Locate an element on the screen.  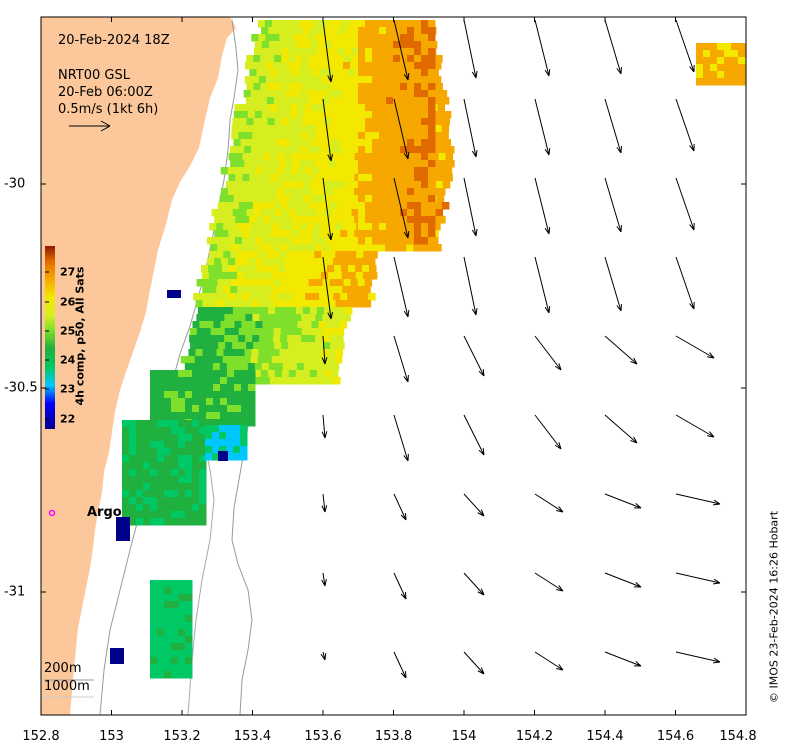
lon-tick-154.6: 154.6 is located at coordinates (675, 736).